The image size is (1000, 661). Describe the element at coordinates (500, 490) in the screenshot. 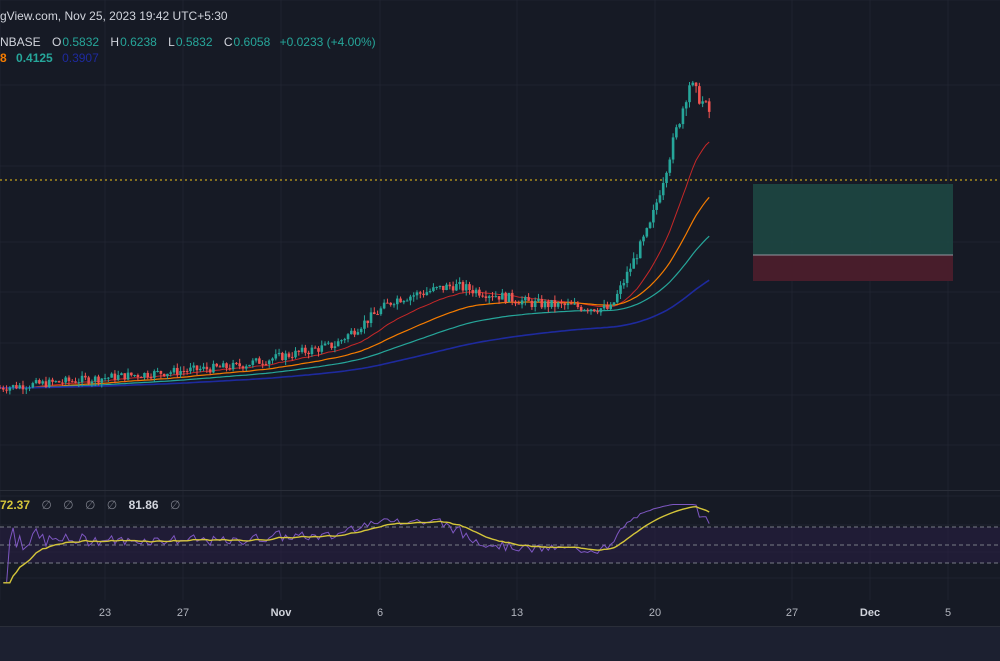

I see `pane-separator` at that location.